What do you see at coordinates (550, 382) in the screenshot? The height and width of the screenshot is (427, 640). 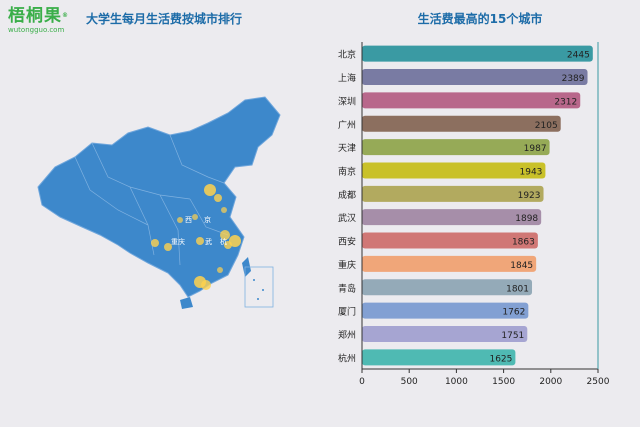 I see `x-tick-label: 2000` at bounding box center [550, 382].